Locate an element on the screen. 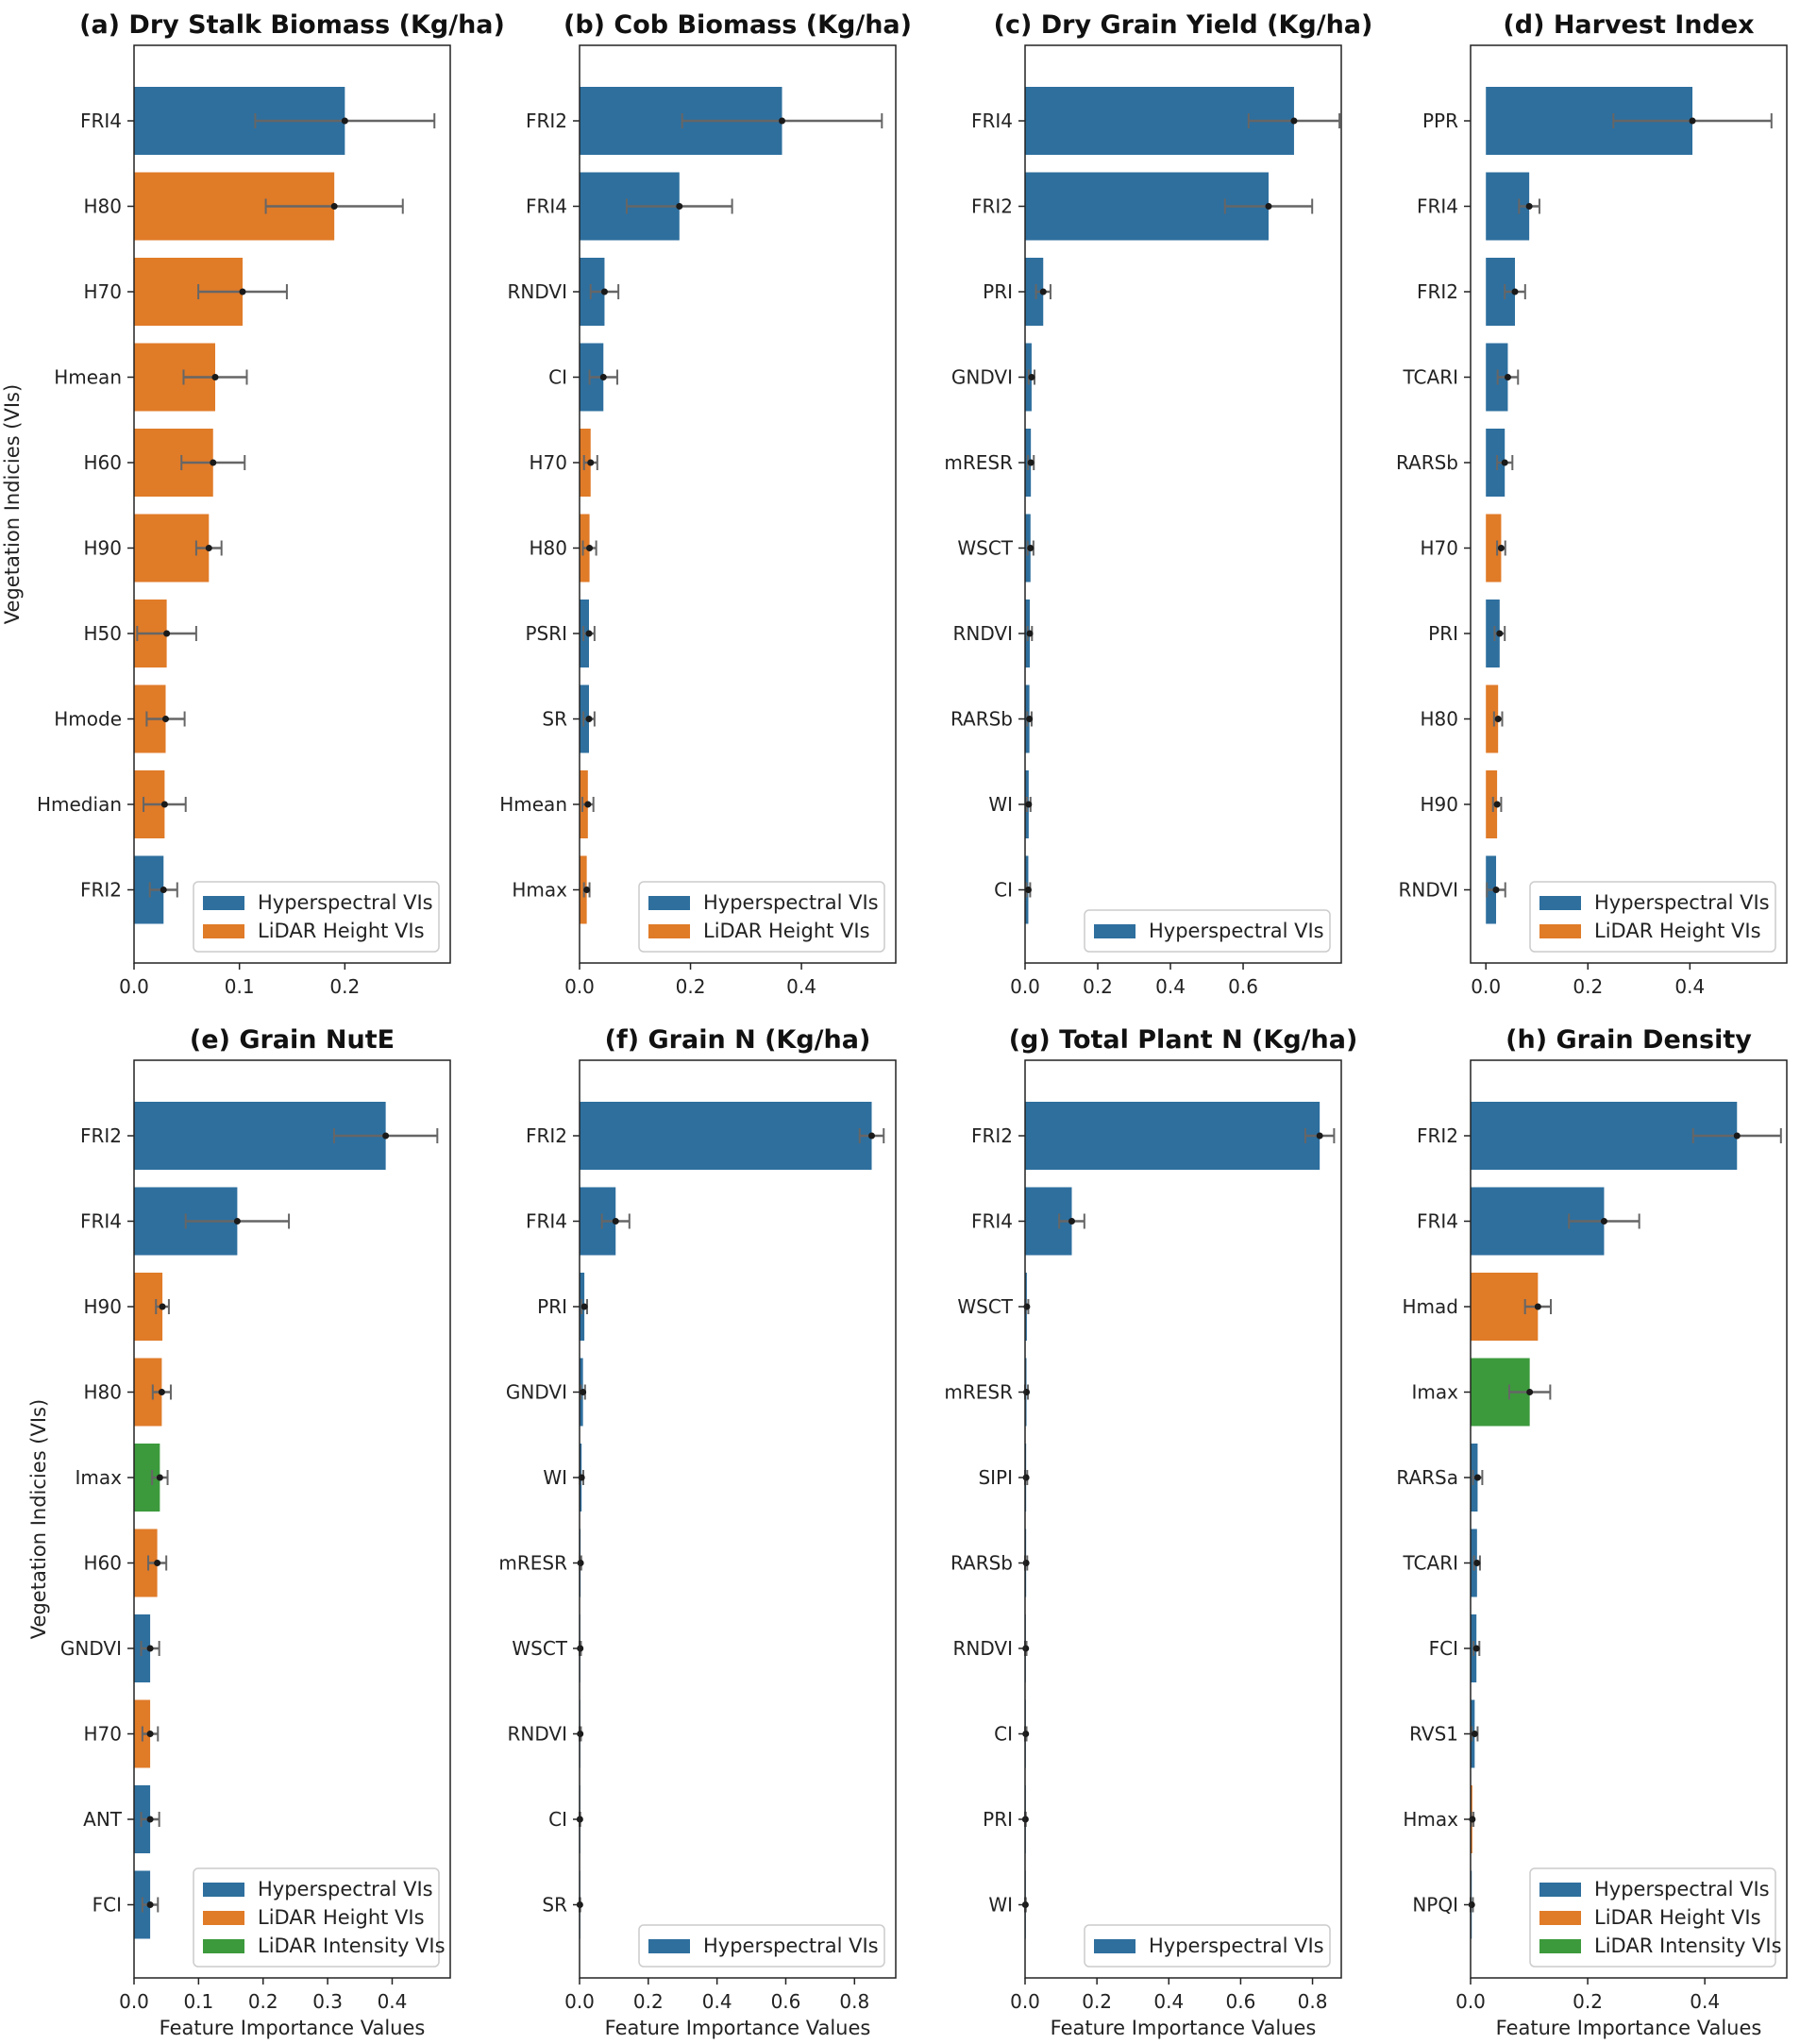 This screenshot has height=2044, width=1800. y-axis-label: Vegetation Indicies (VIs) is located at coordinates (12, 504).